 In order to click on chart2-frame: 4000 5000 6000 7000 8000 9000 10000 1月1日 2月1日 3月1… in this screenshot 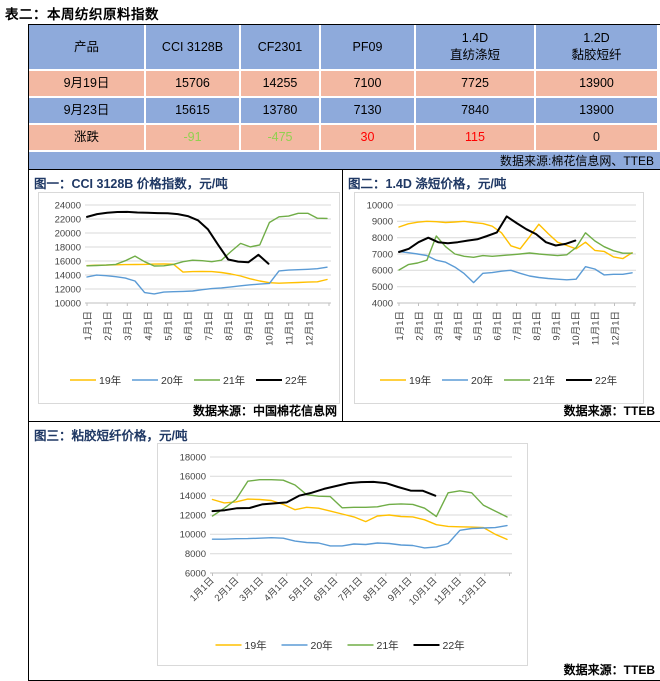, I will do `click(499, 298)`.